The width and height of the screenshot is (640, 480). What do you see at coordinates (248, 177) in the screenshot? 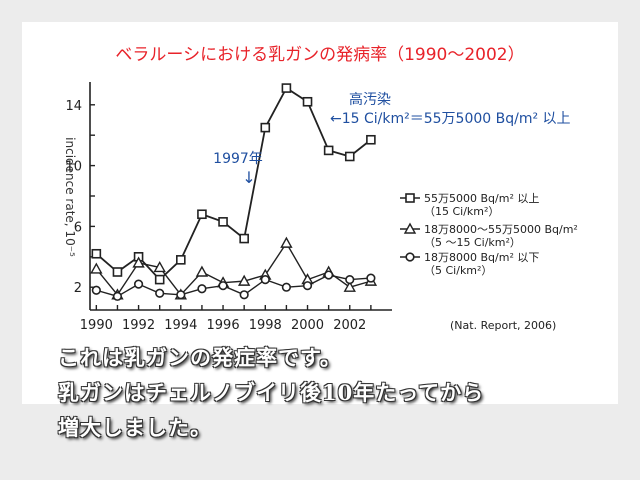
I see `annotation-1997-arrow: ↓` at bounding box center [248, 177].